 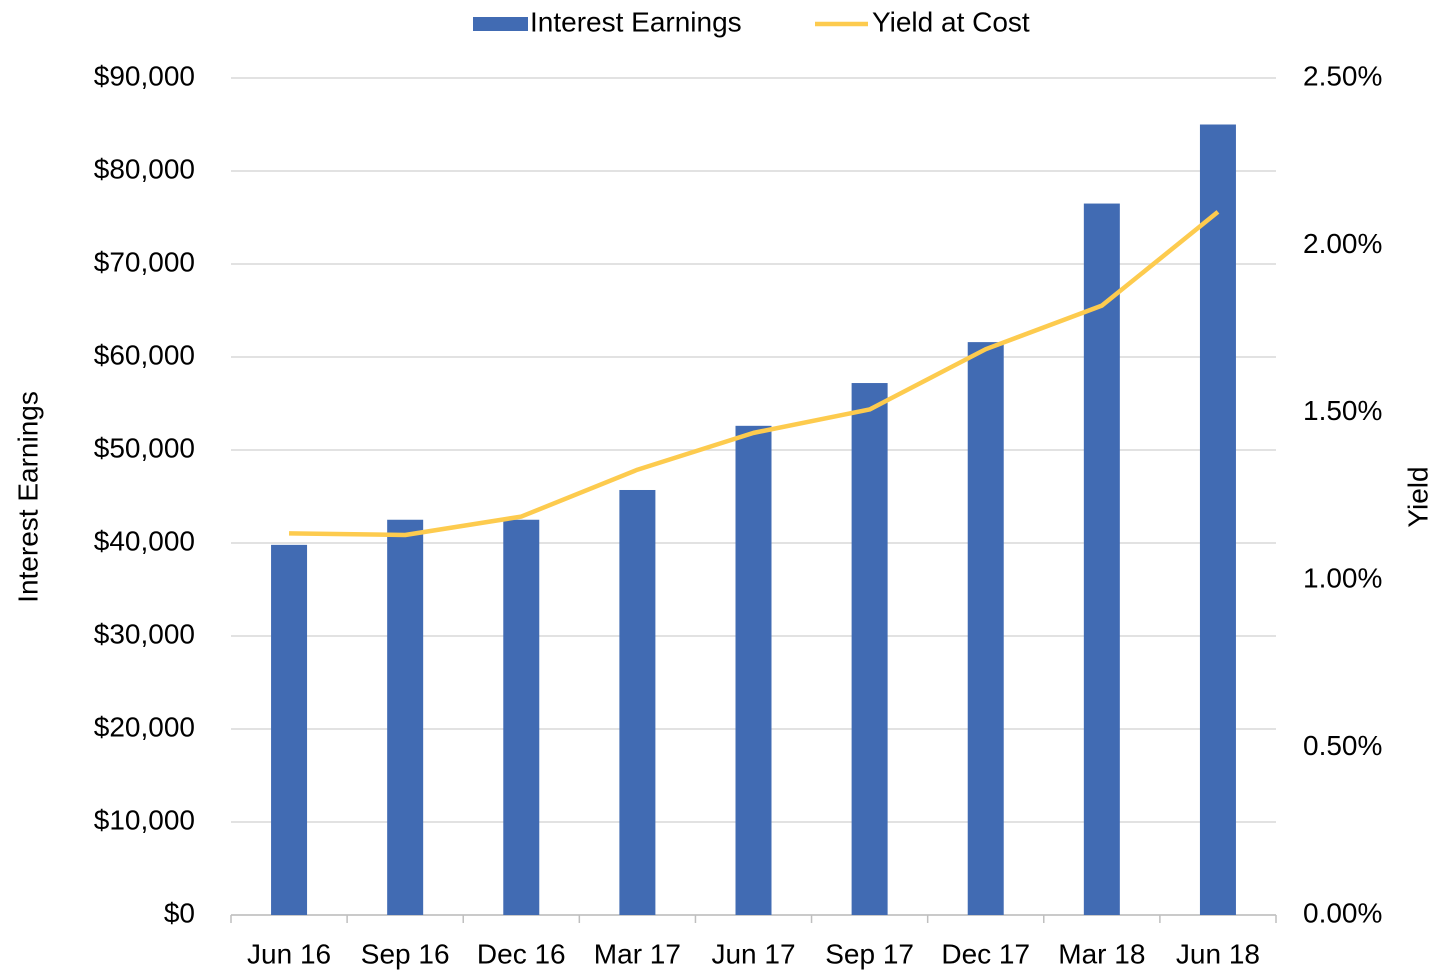 What do you see at coordinates (500, 24) in the screenshot?
I see `legend-swatch` at bounding box center [500, 24].